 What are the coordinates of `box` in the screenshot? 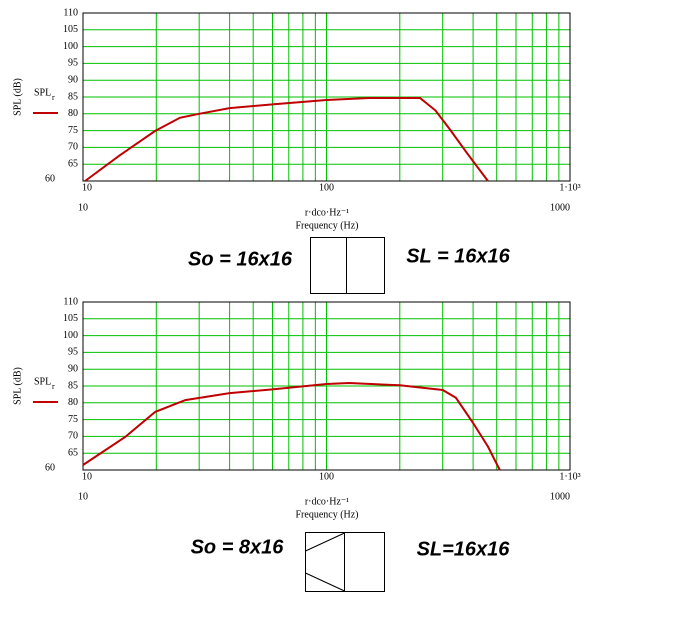 It's located at (347, 265).